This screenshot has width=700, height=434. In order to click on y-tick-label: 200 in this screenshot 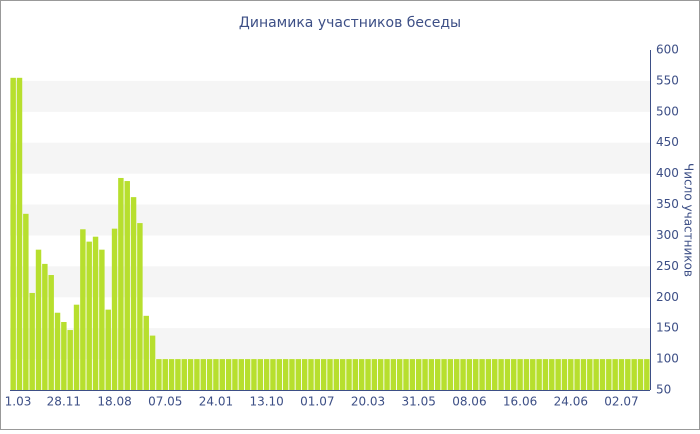, I will do `click(667, 297)`.